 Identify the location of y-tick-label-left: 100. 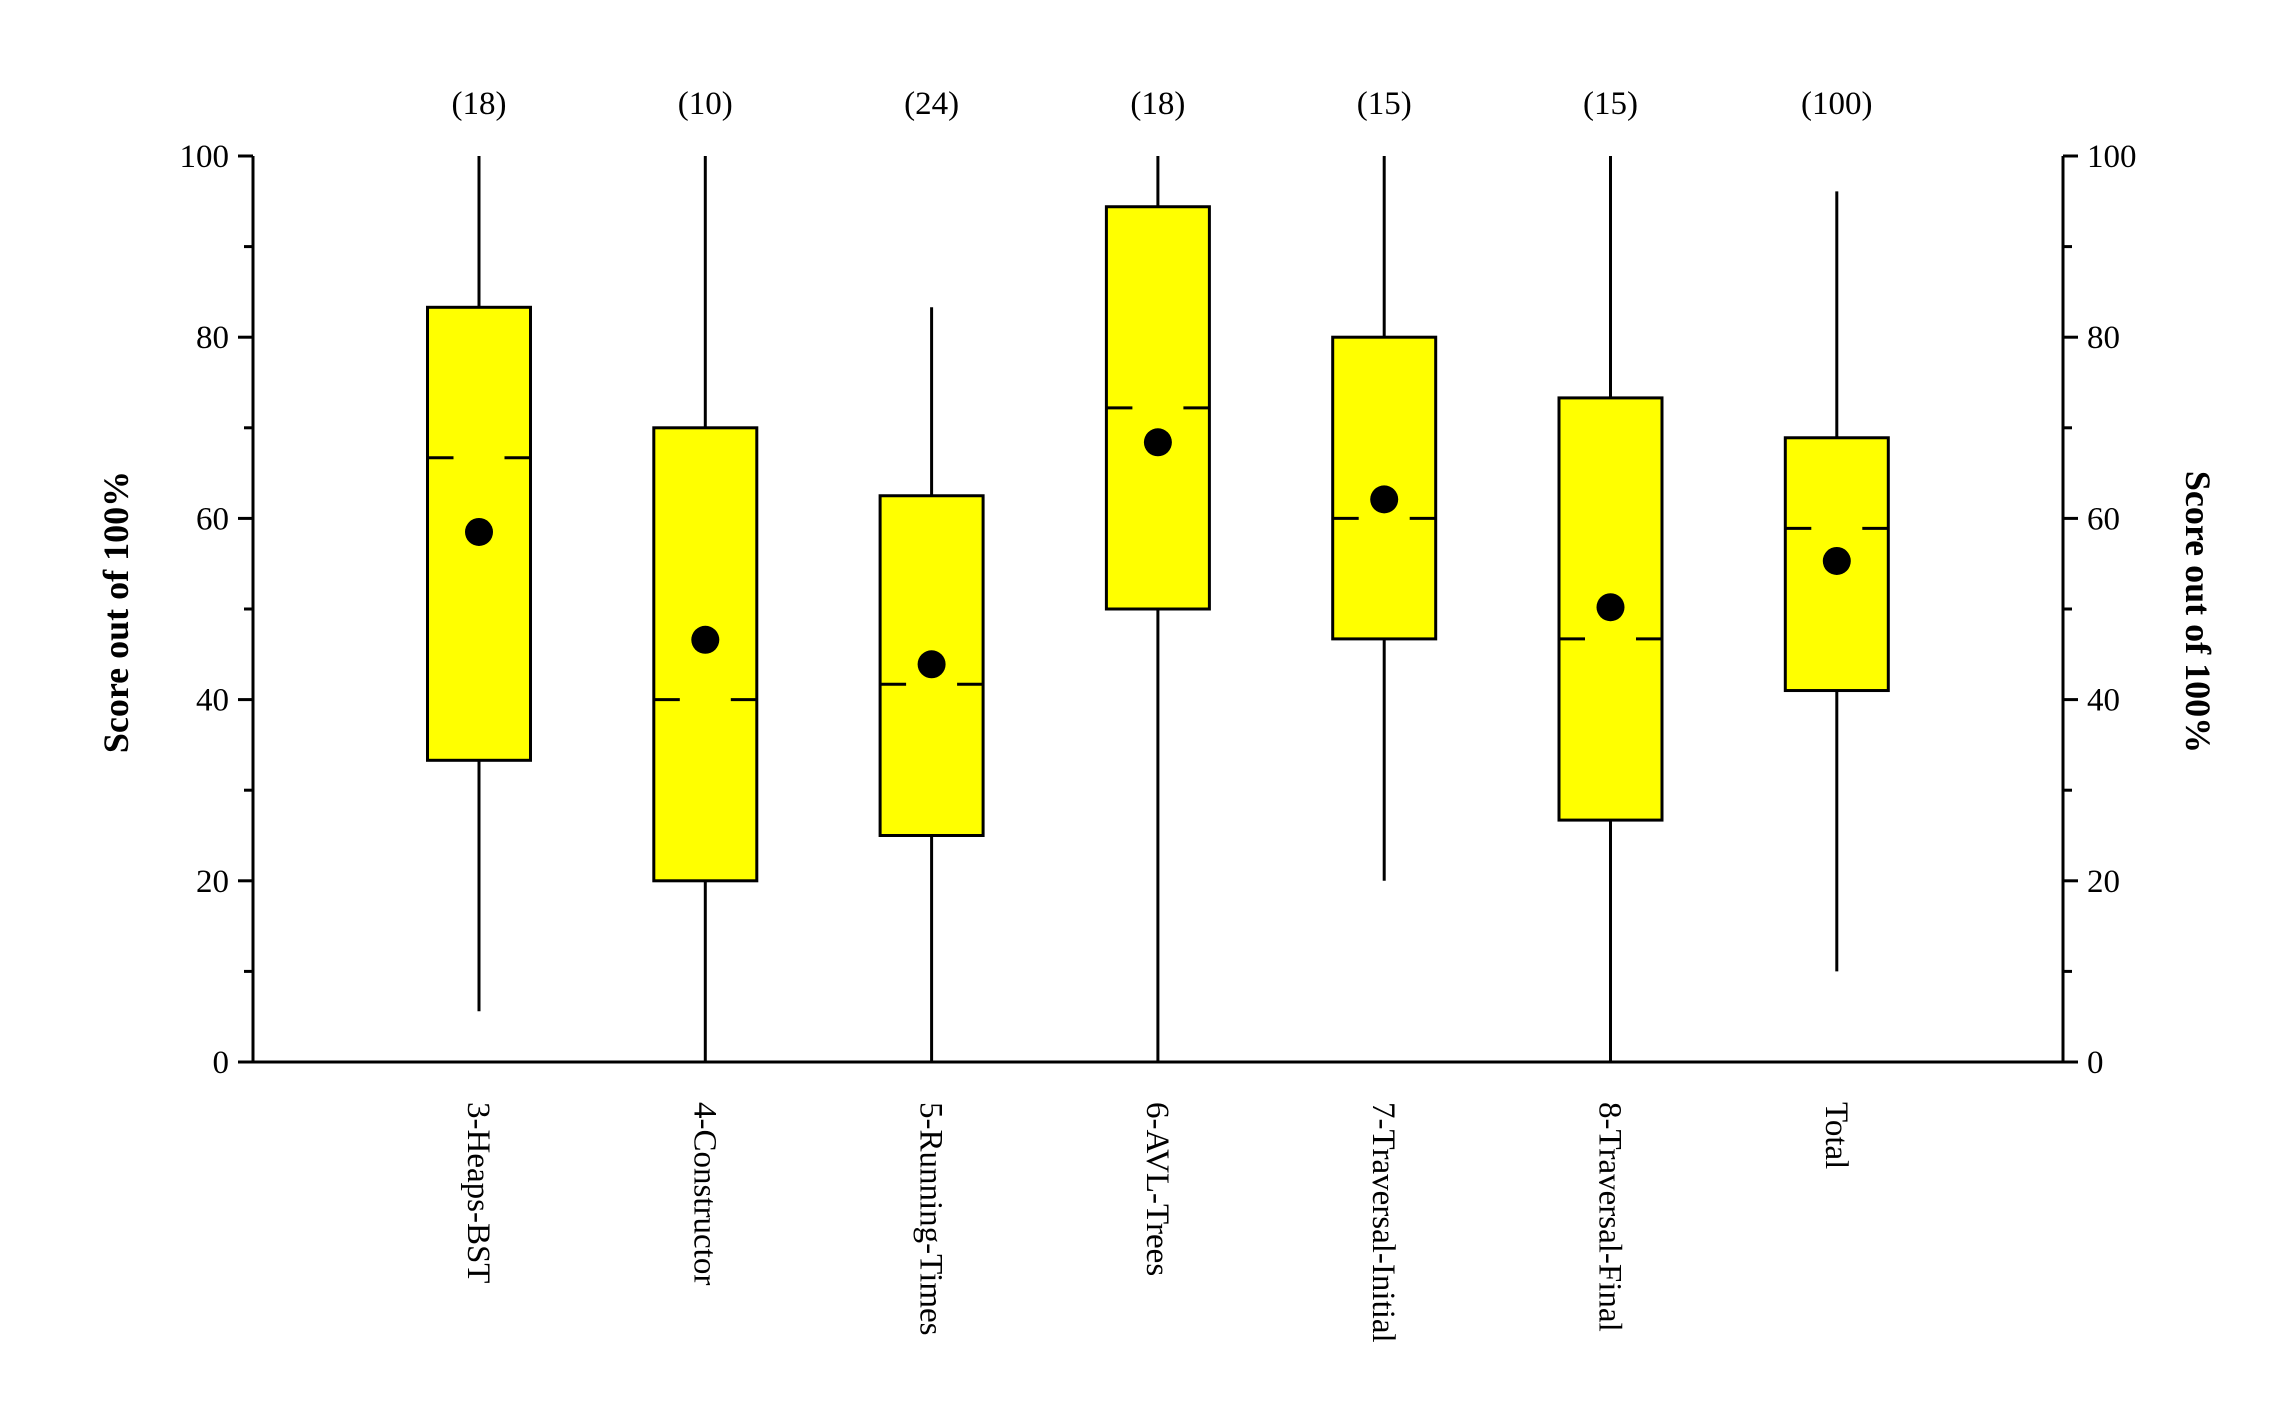
(205, 157).